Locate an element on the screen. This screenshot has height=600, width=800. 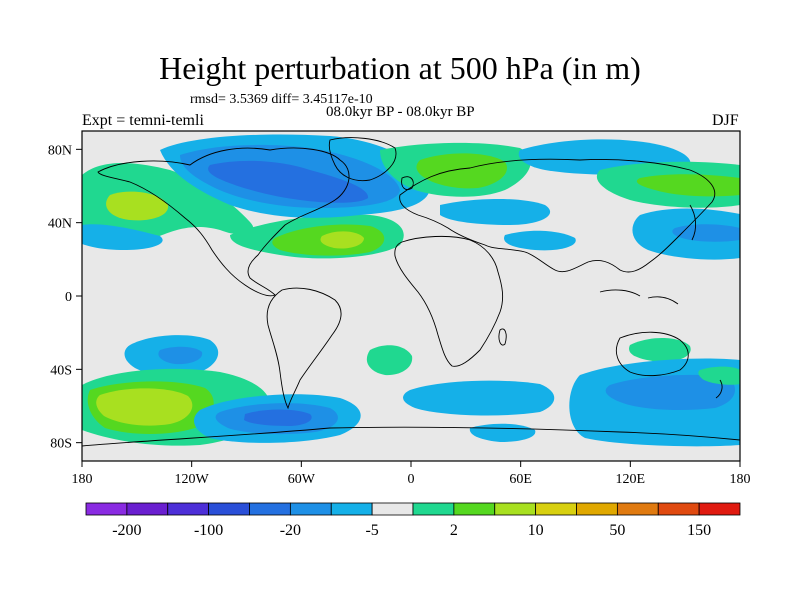
colorbar-label: -5 is located at coordinates (371, 530).